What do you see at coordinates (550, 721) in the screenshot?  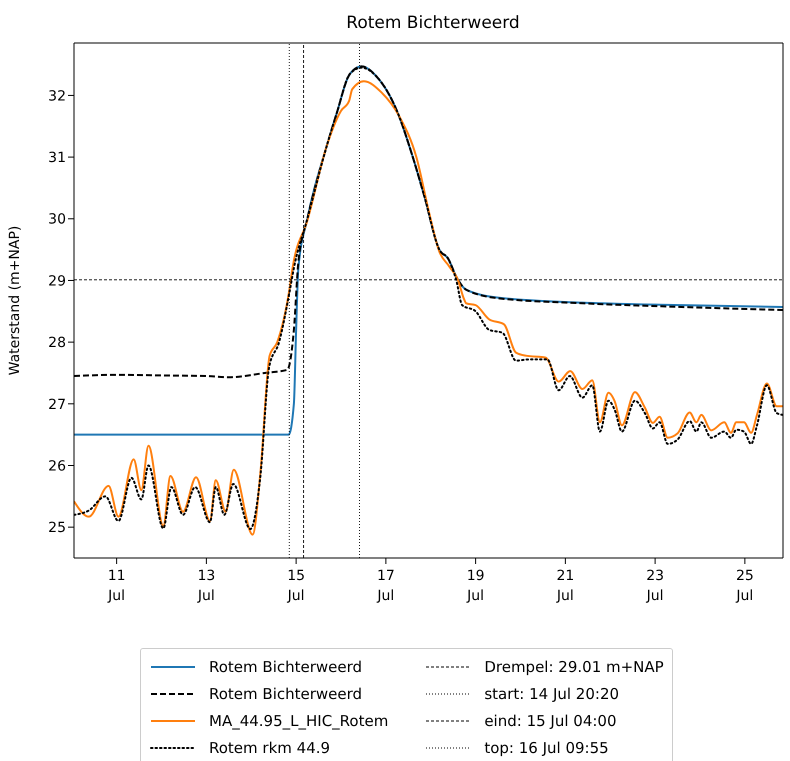 I see `legend-label: eind: 15 Jul 04:00` at bounding box center [550, 721].